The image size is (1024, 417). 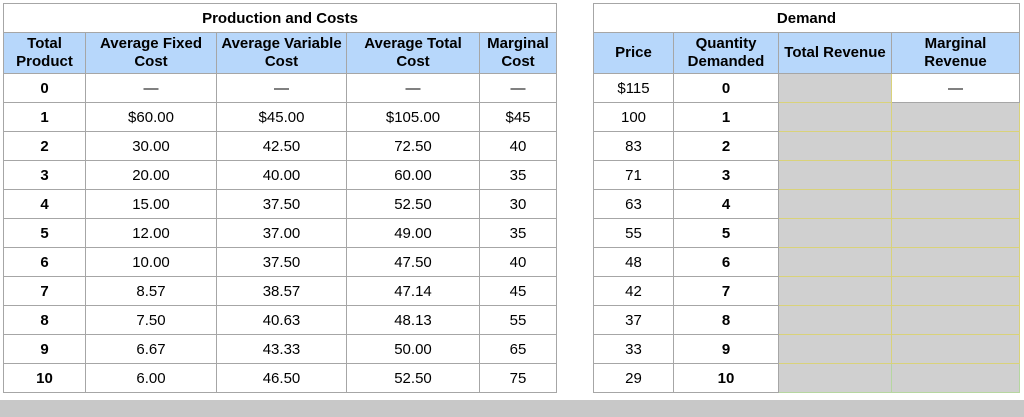 I want to click on table-cell: 10.00, so click(x=151, y=262).